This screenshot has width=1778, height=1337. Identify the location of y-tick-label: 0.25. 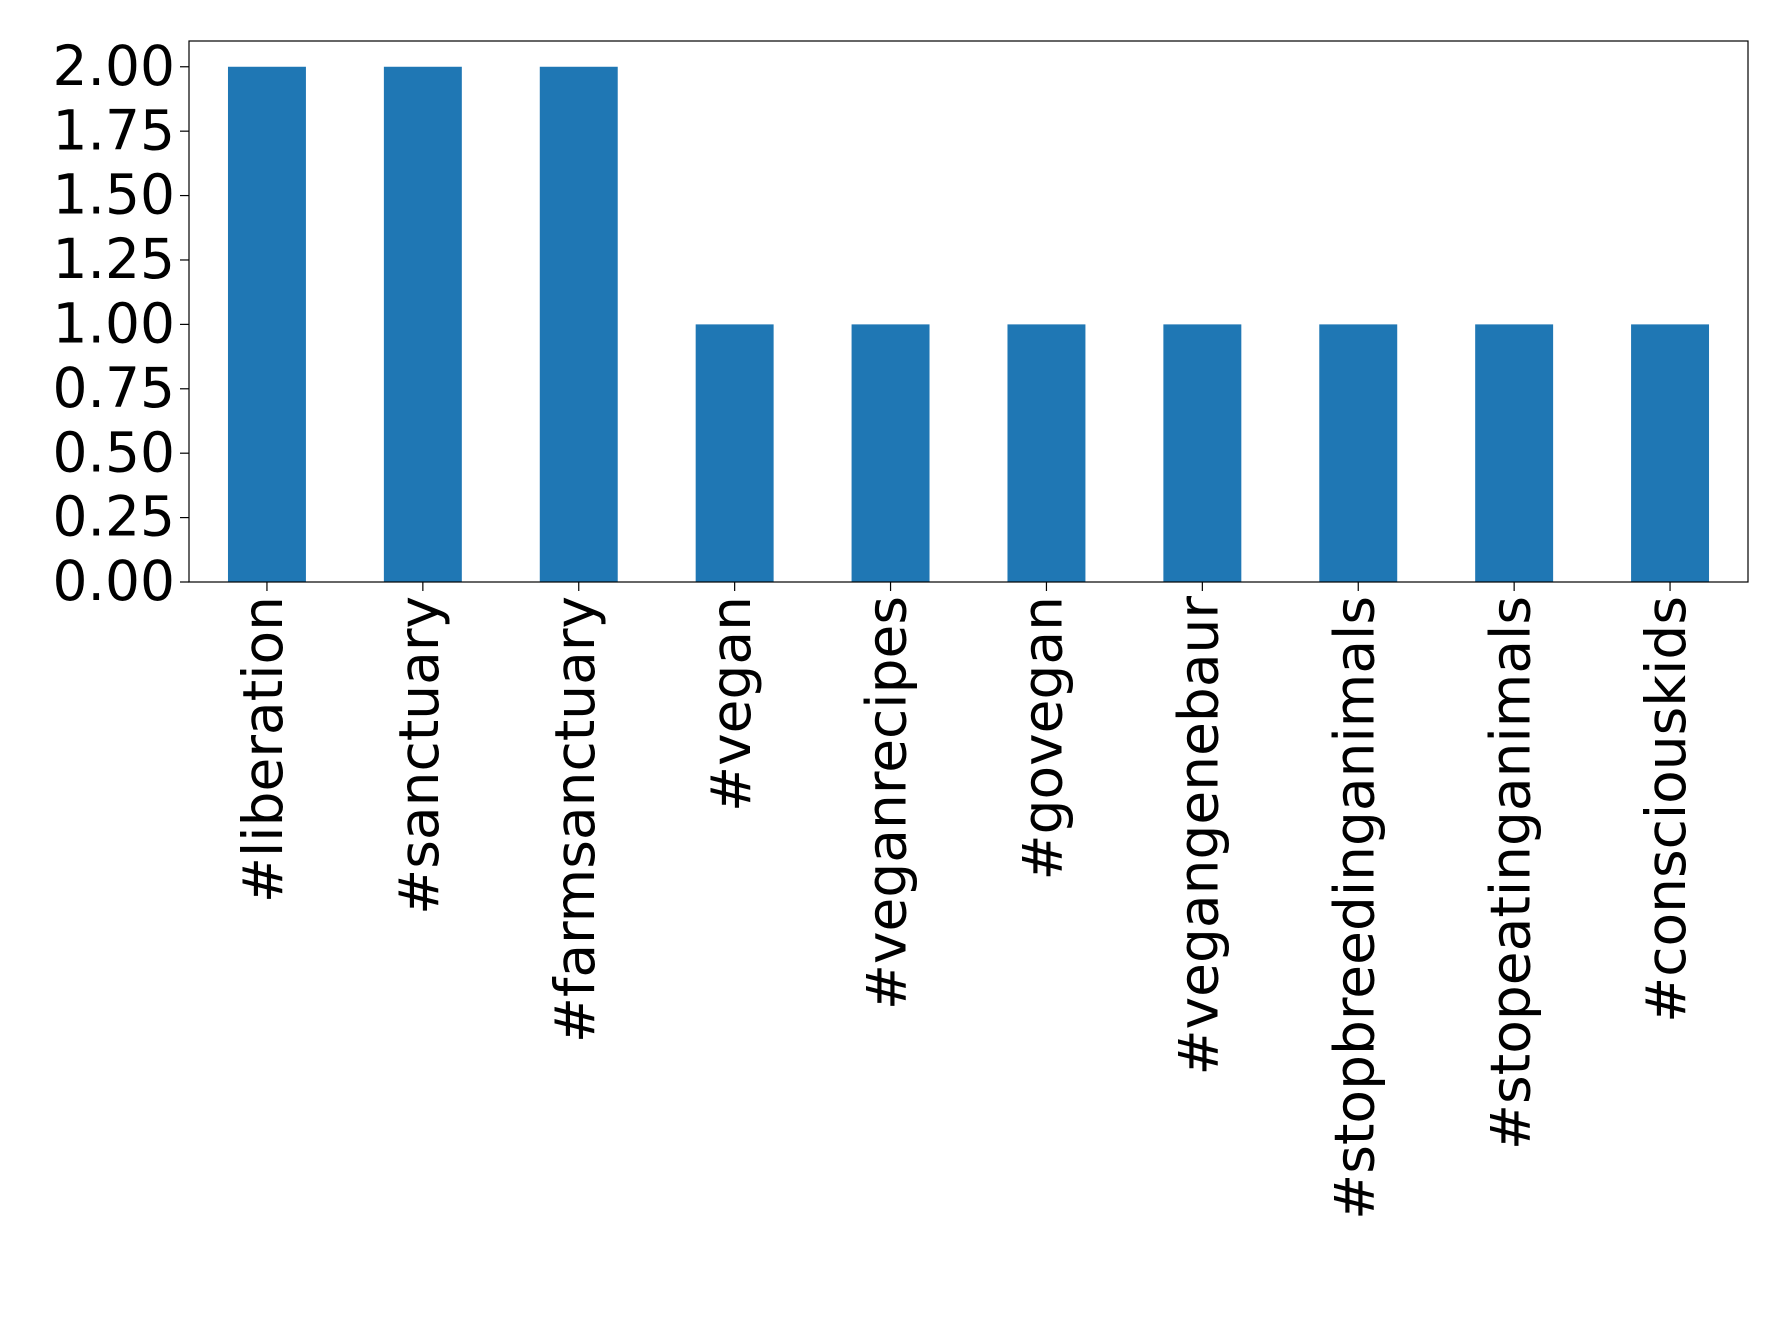
(114, 517).